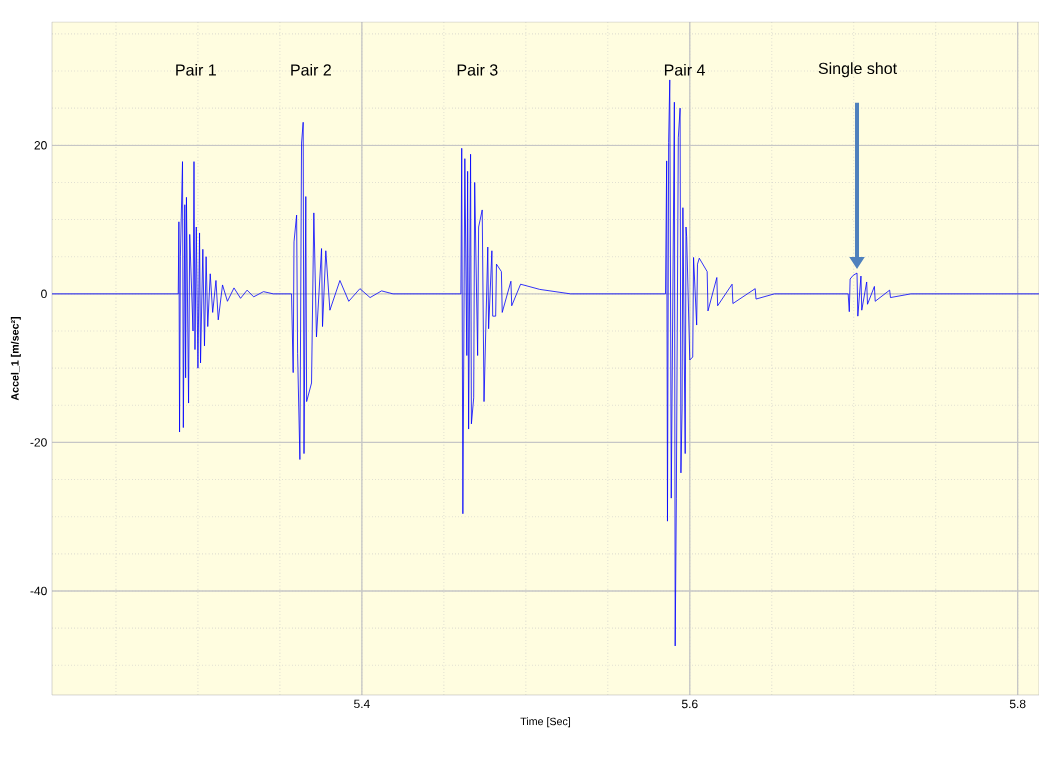 This screenshot has width=1039, height=762. What do you see at coordinates (40, 145) in the screenshot?
I see `y-tick-label: 20` at bounding box center [40, 145].